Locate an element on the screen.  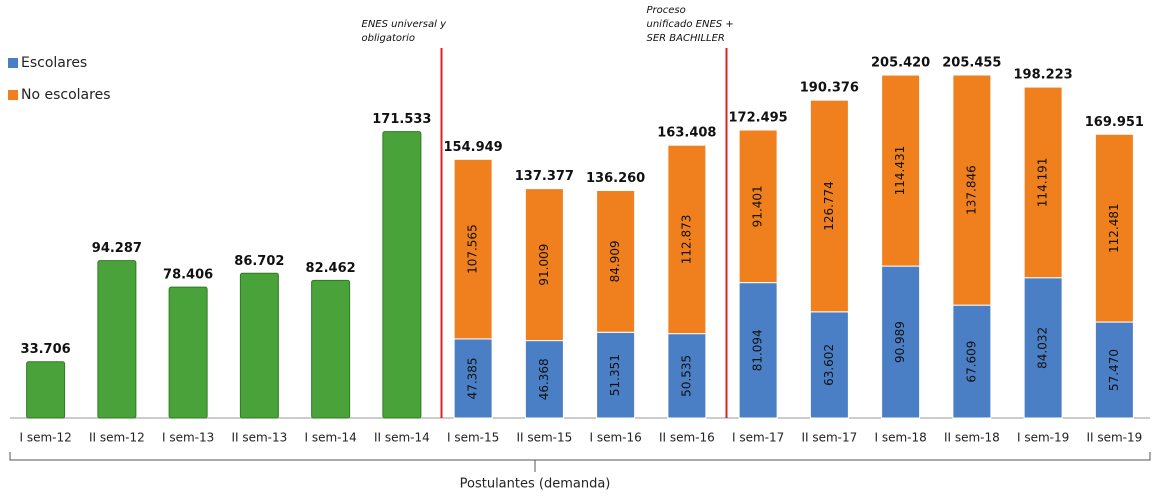
x-tick-label: I sem-19 is located at coordinates (1043, 438).